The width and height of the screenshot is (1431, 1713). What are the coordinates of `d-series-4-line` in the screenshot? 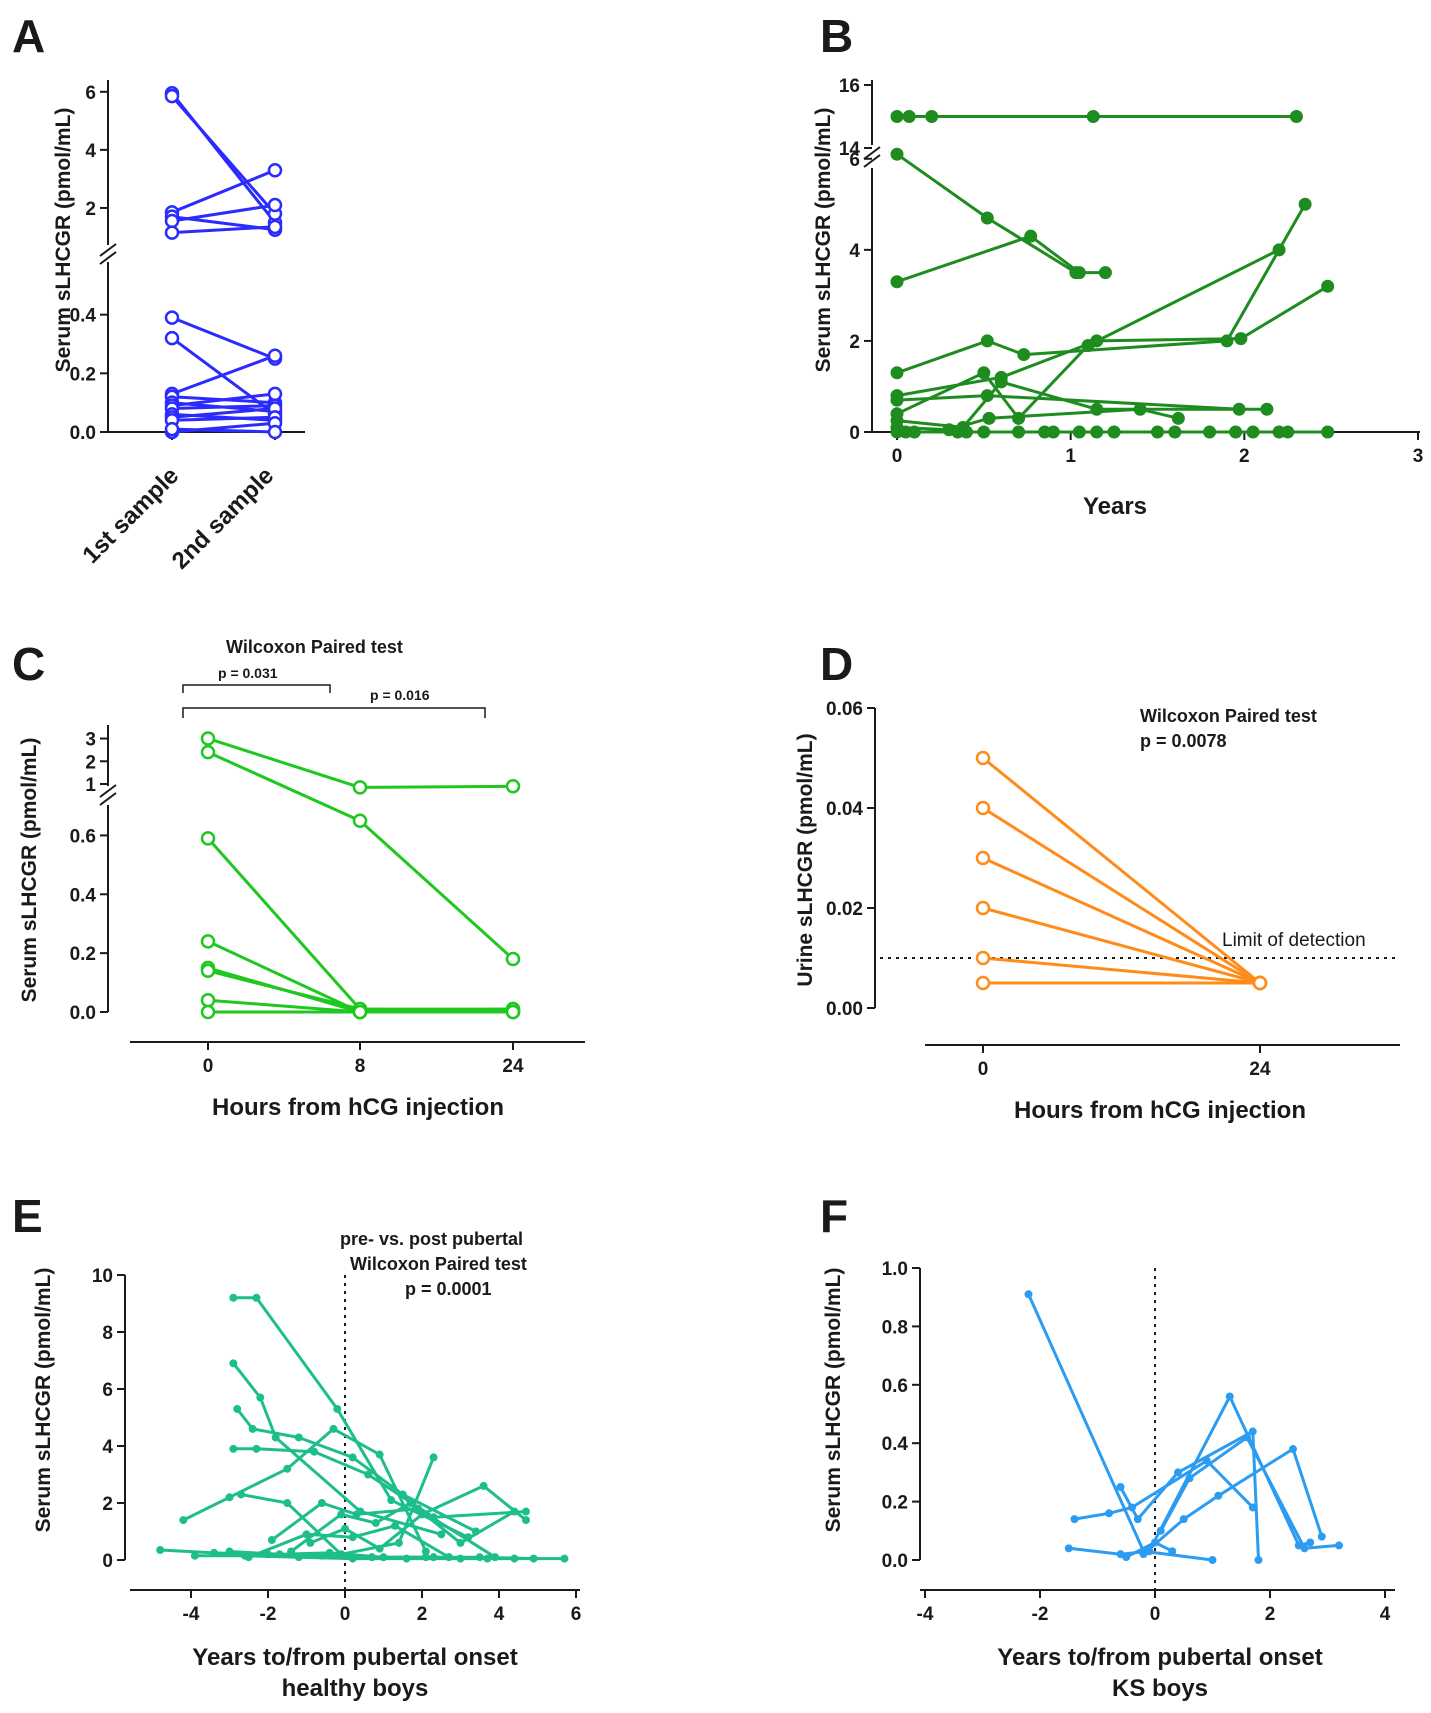 It's located at (1121, 945).